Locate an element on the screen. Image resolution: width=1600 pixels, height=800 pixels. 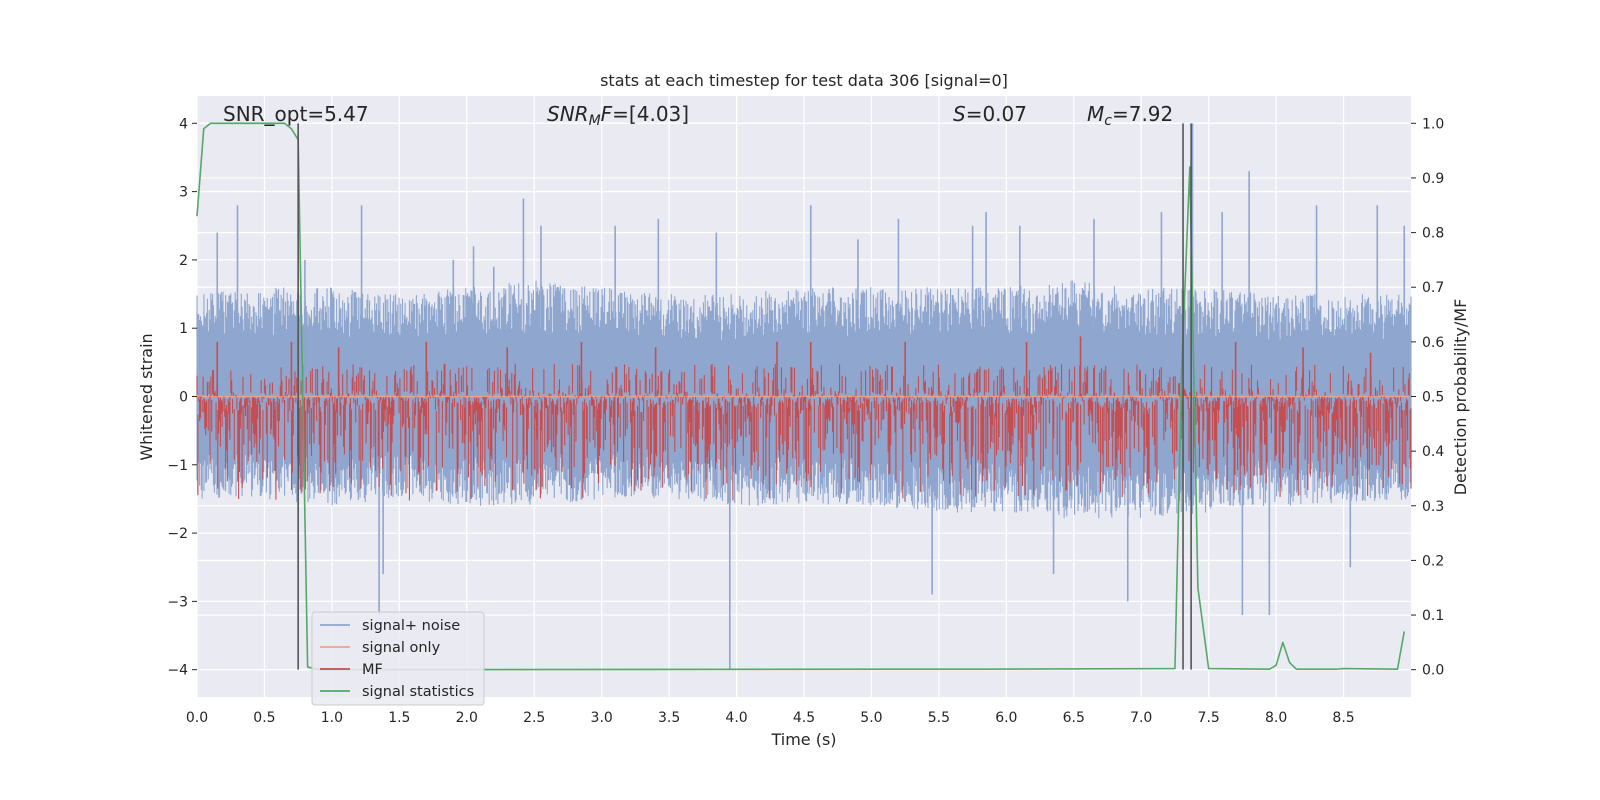
y-right-tick-label: 0.9 is located at coordinates (1433, 179).